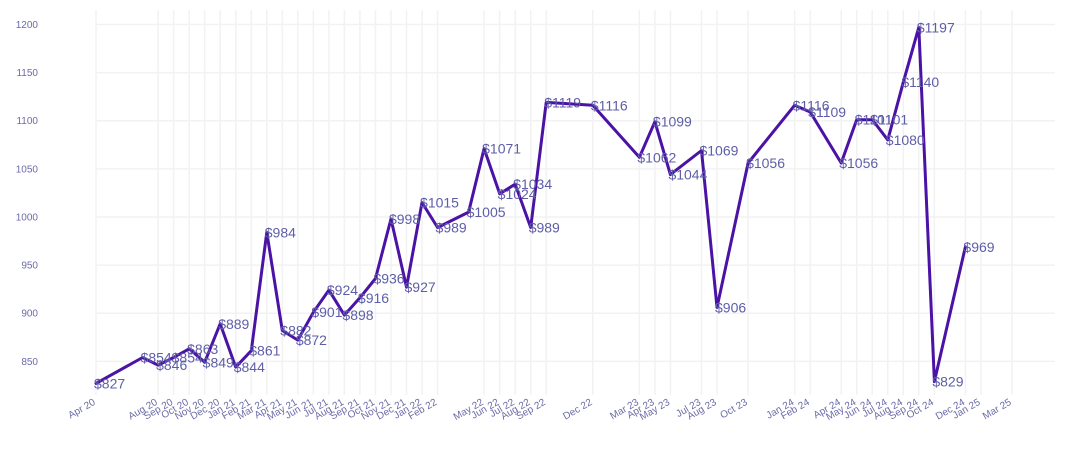 The height and width of the screenshot is (465, 1070). Describe the element at coordinates (171, 365) in the screenshot. I see `data-label: $846` at that location.